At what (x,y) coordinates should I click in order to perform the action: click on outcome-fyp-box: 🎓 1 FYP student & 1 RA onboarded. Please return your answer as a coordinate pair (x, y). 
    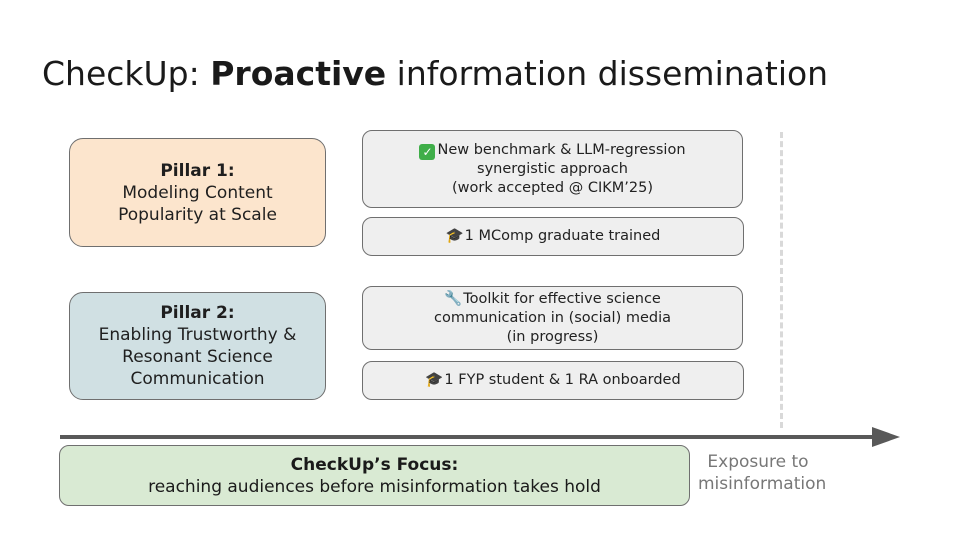
    Looking at the image, I should click on (553, 380).